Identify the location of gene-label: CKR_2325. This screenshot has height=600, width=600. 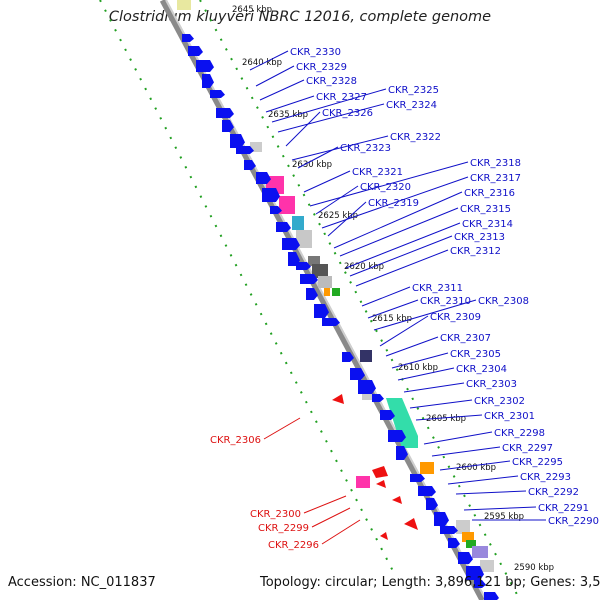
(413, 90).